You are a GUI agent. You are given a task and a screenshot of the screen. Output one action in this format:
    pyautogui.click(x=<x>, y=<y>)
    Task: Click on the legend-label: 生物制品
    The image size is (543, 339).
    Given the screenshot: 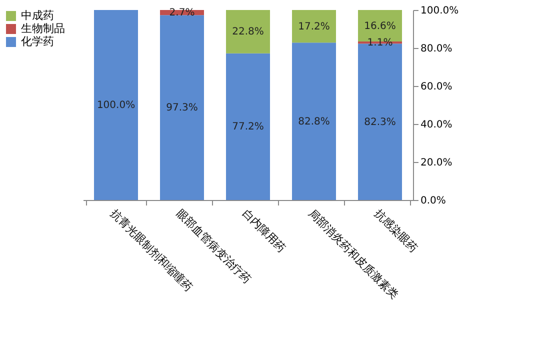 What is the action you would take?
    pyautogui.click(x=43, y=28)
    